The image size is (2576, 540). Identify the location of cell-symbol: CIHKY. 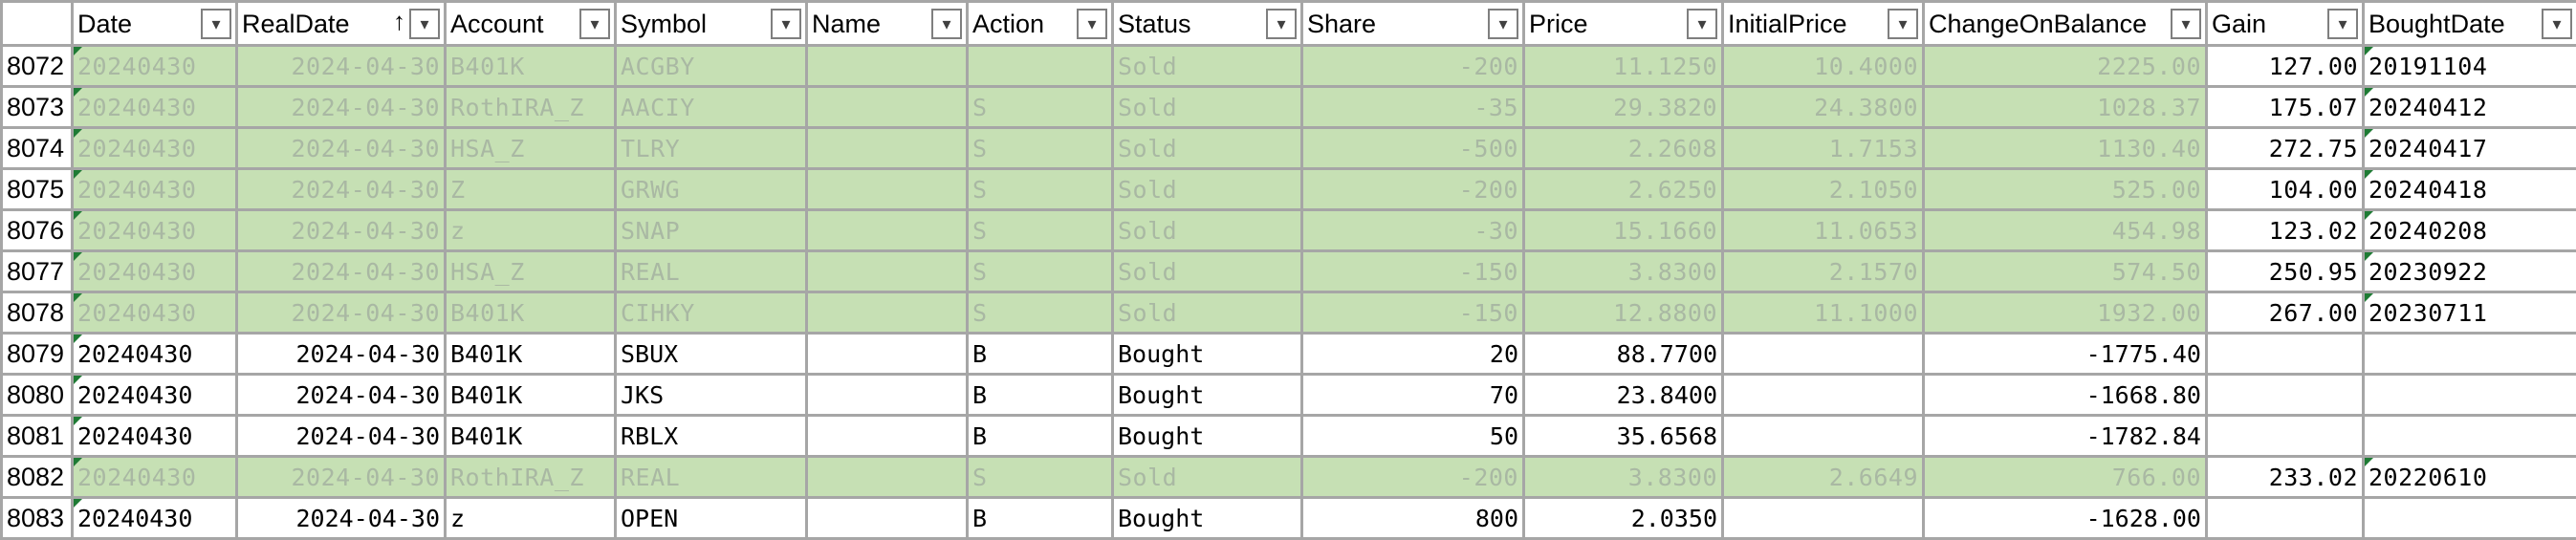
(711, 313).